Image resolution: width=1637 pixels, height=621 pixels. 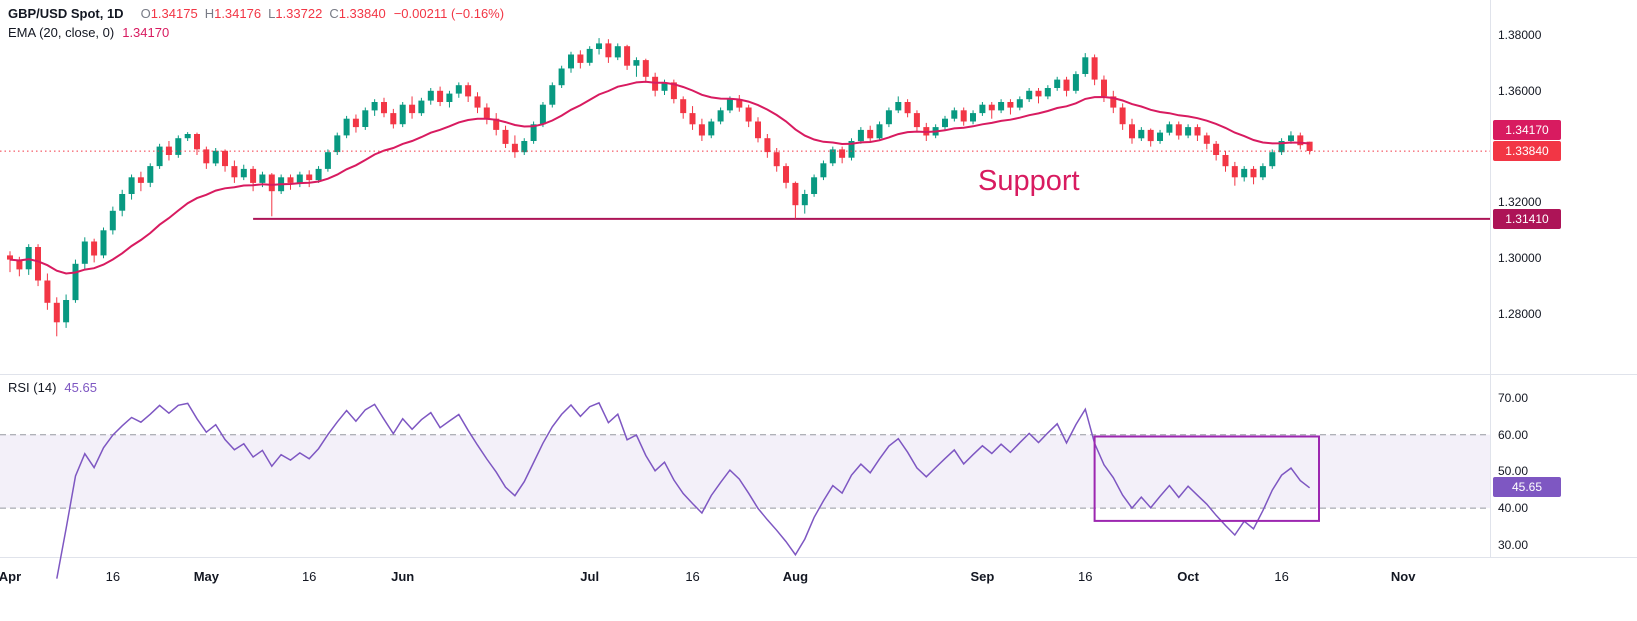 I want to click on axis-tick-label: 40.00, so click(x=1513, y=508).